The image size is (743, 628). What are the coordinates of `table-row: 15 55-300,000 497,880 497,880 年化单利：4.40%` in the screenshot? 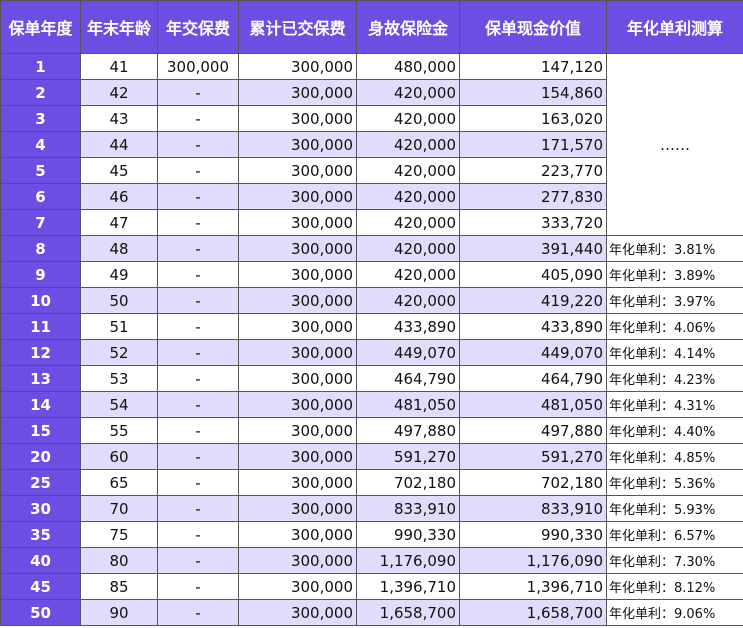 It's located at (371, 430).